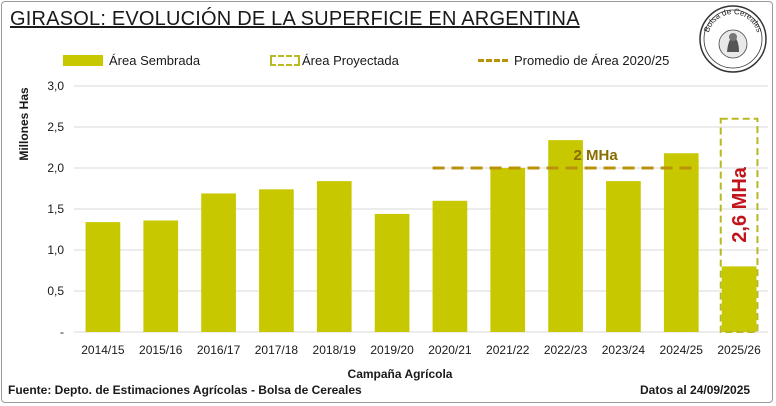 The width and height of the screenshot is (776, 406). Describe the element at coordinates (450, 350) in the screenshot. I see `x-tick-label: 2020/21` at that location.